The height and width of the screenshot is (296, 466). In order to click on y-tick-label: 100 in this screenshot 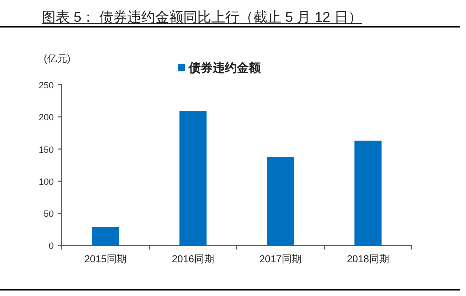, I will do `click(46, 181)`.